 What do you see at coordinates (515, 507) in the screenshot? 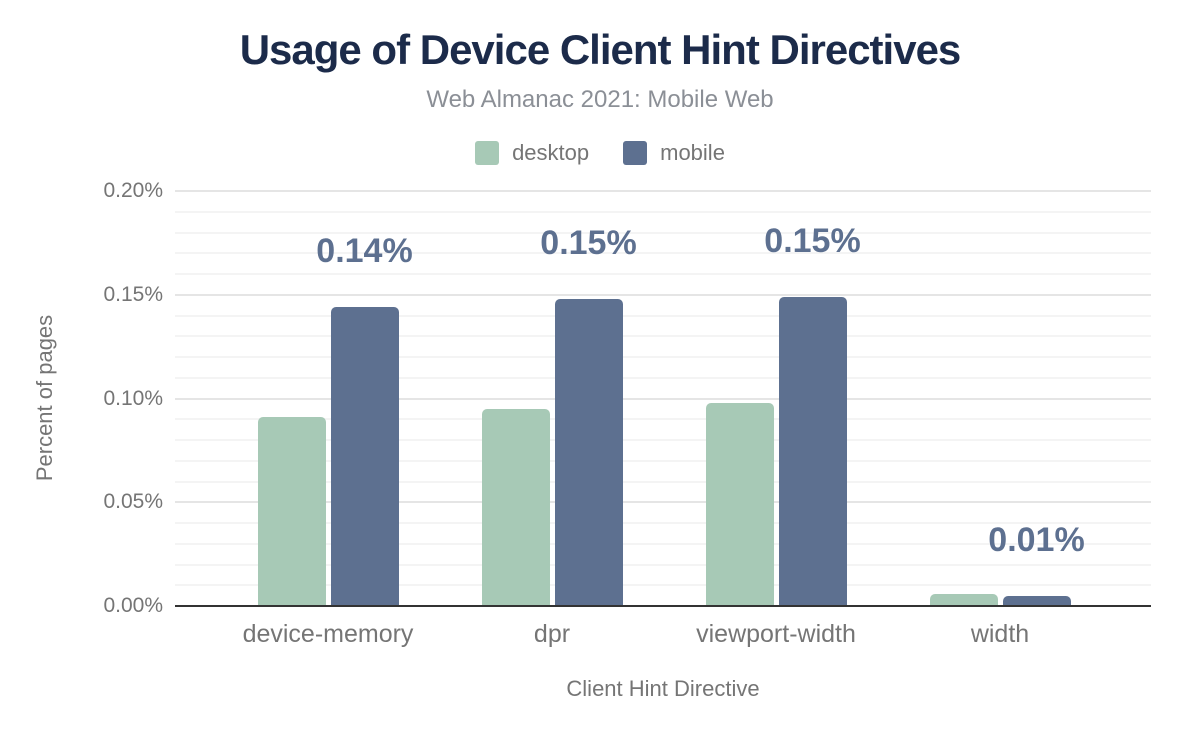
I see `bar-desktop-dpr` at bounding box center [515, 507].